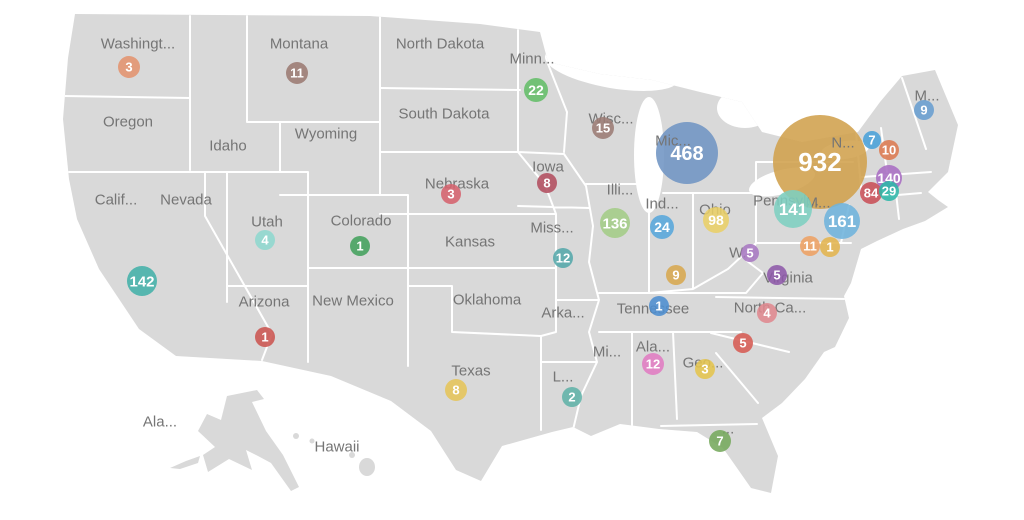  I want to click on state-bubble-maryland: 1, so click(830, 247).